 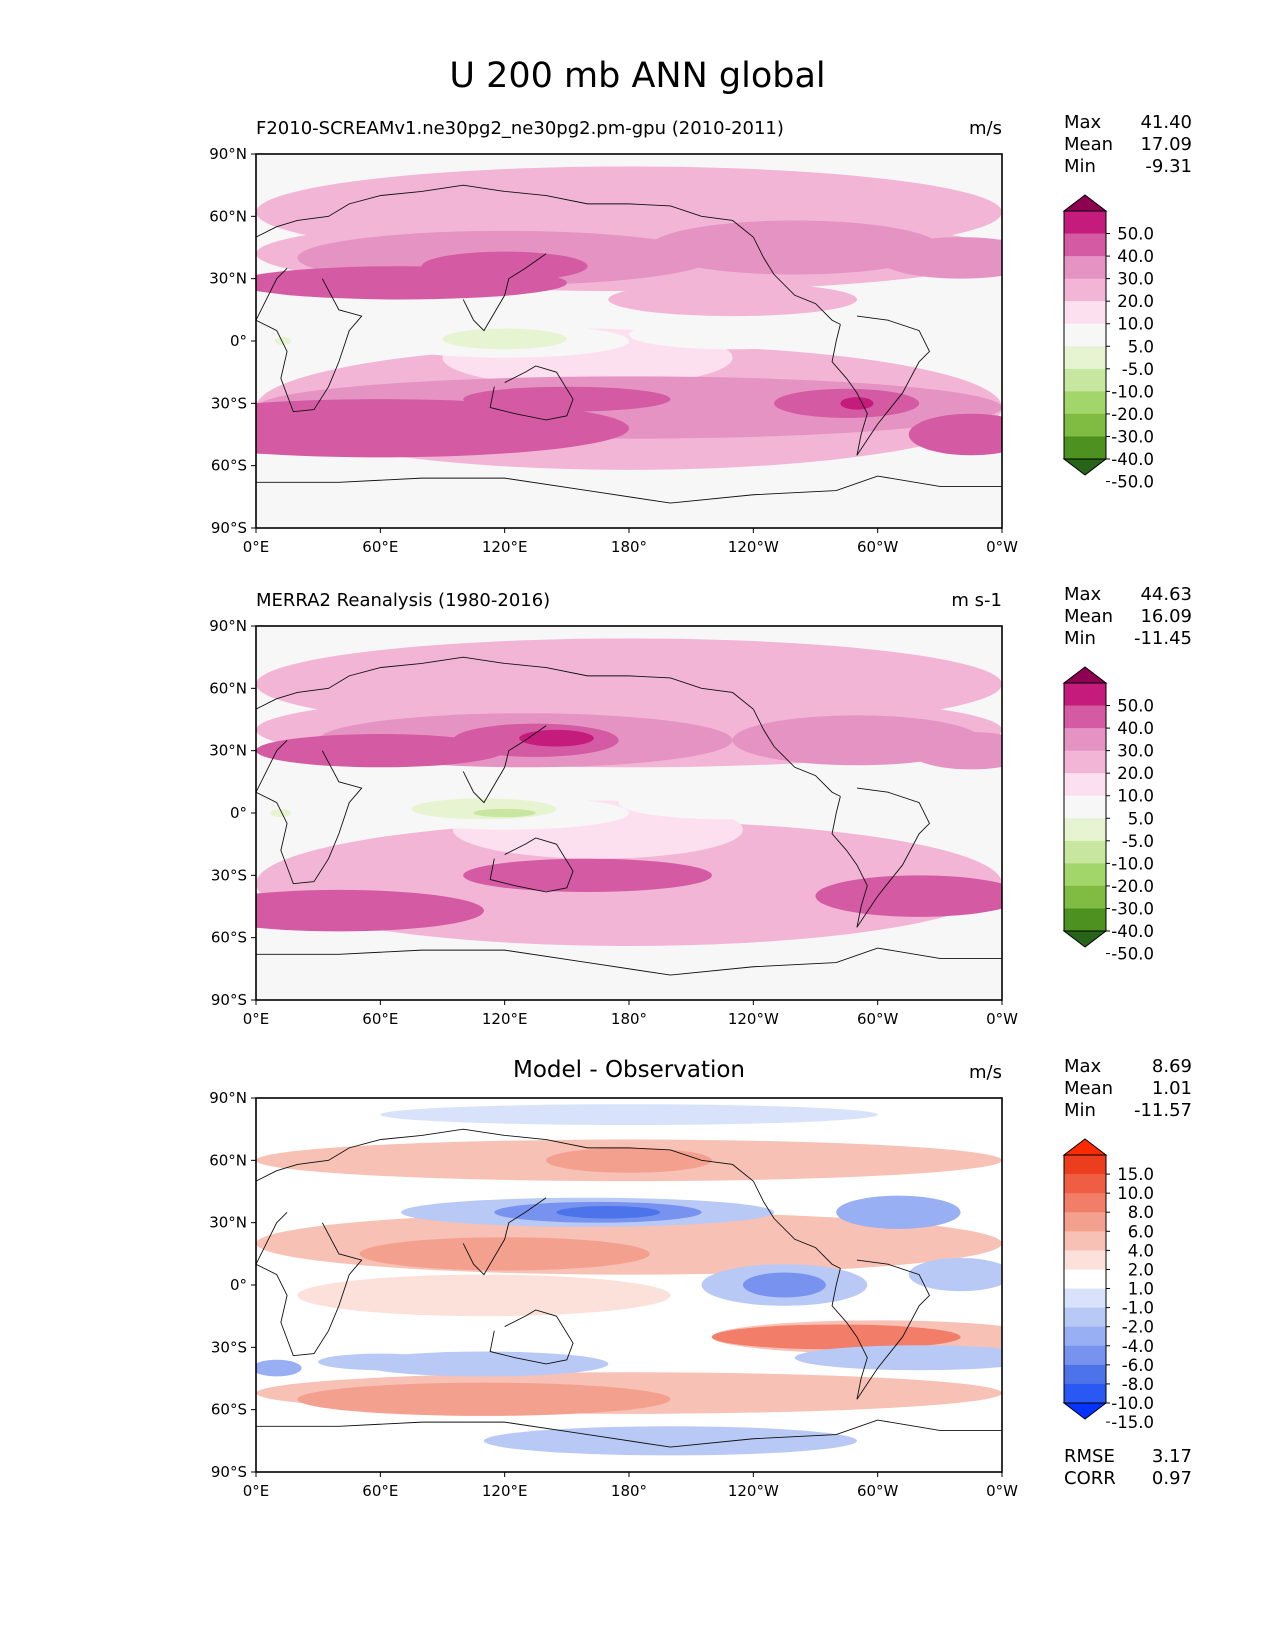 I want to click on colorbar-label: -30.0, so click(x=1132, y=436).